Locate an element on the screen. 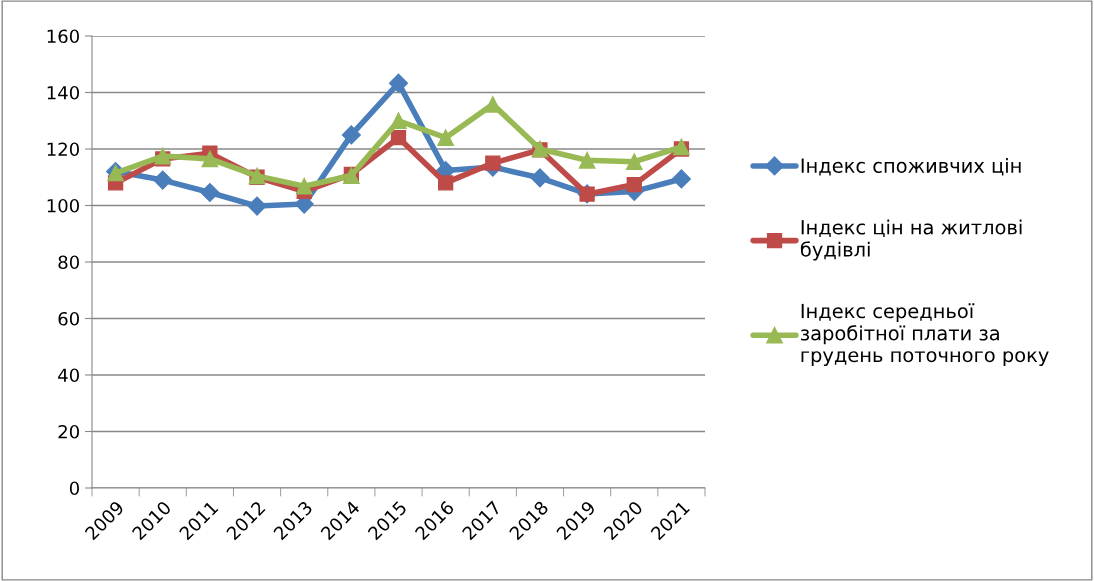 The height and width of the screenshot is (581, 1094). y-tick-label: 0 is located at coordinates (74, 488).